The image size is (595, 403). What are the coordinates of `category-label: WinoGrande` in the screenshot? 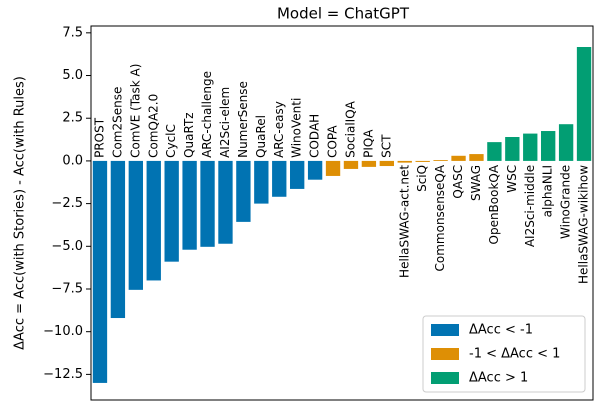 It's located at (566, 202).